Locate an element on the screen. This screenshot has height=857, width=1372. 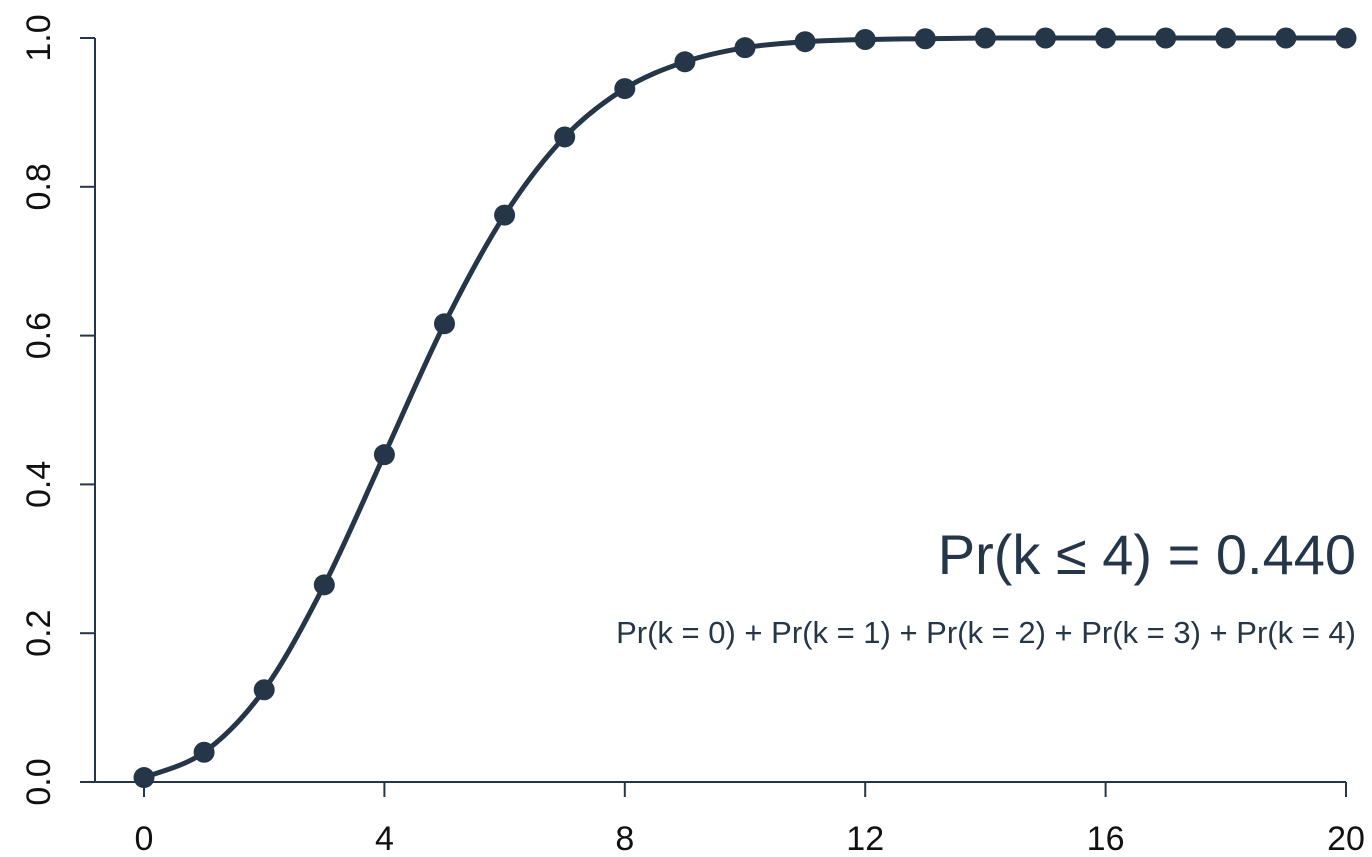
y-tick-label: 1.0 is located at coordinates (39, 37).